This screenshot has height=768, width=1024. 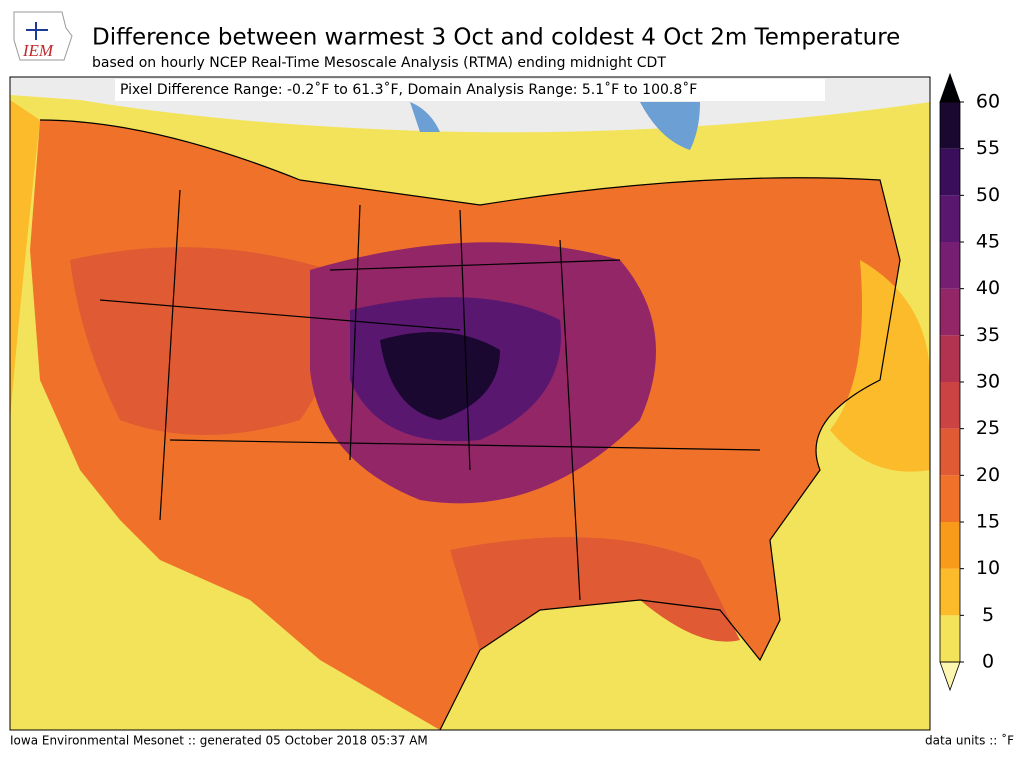 What do you see at coordinates (988, 242) in the screenshot?
I see `colorbar-tick-label: 45` at bounding box center [988, 242].